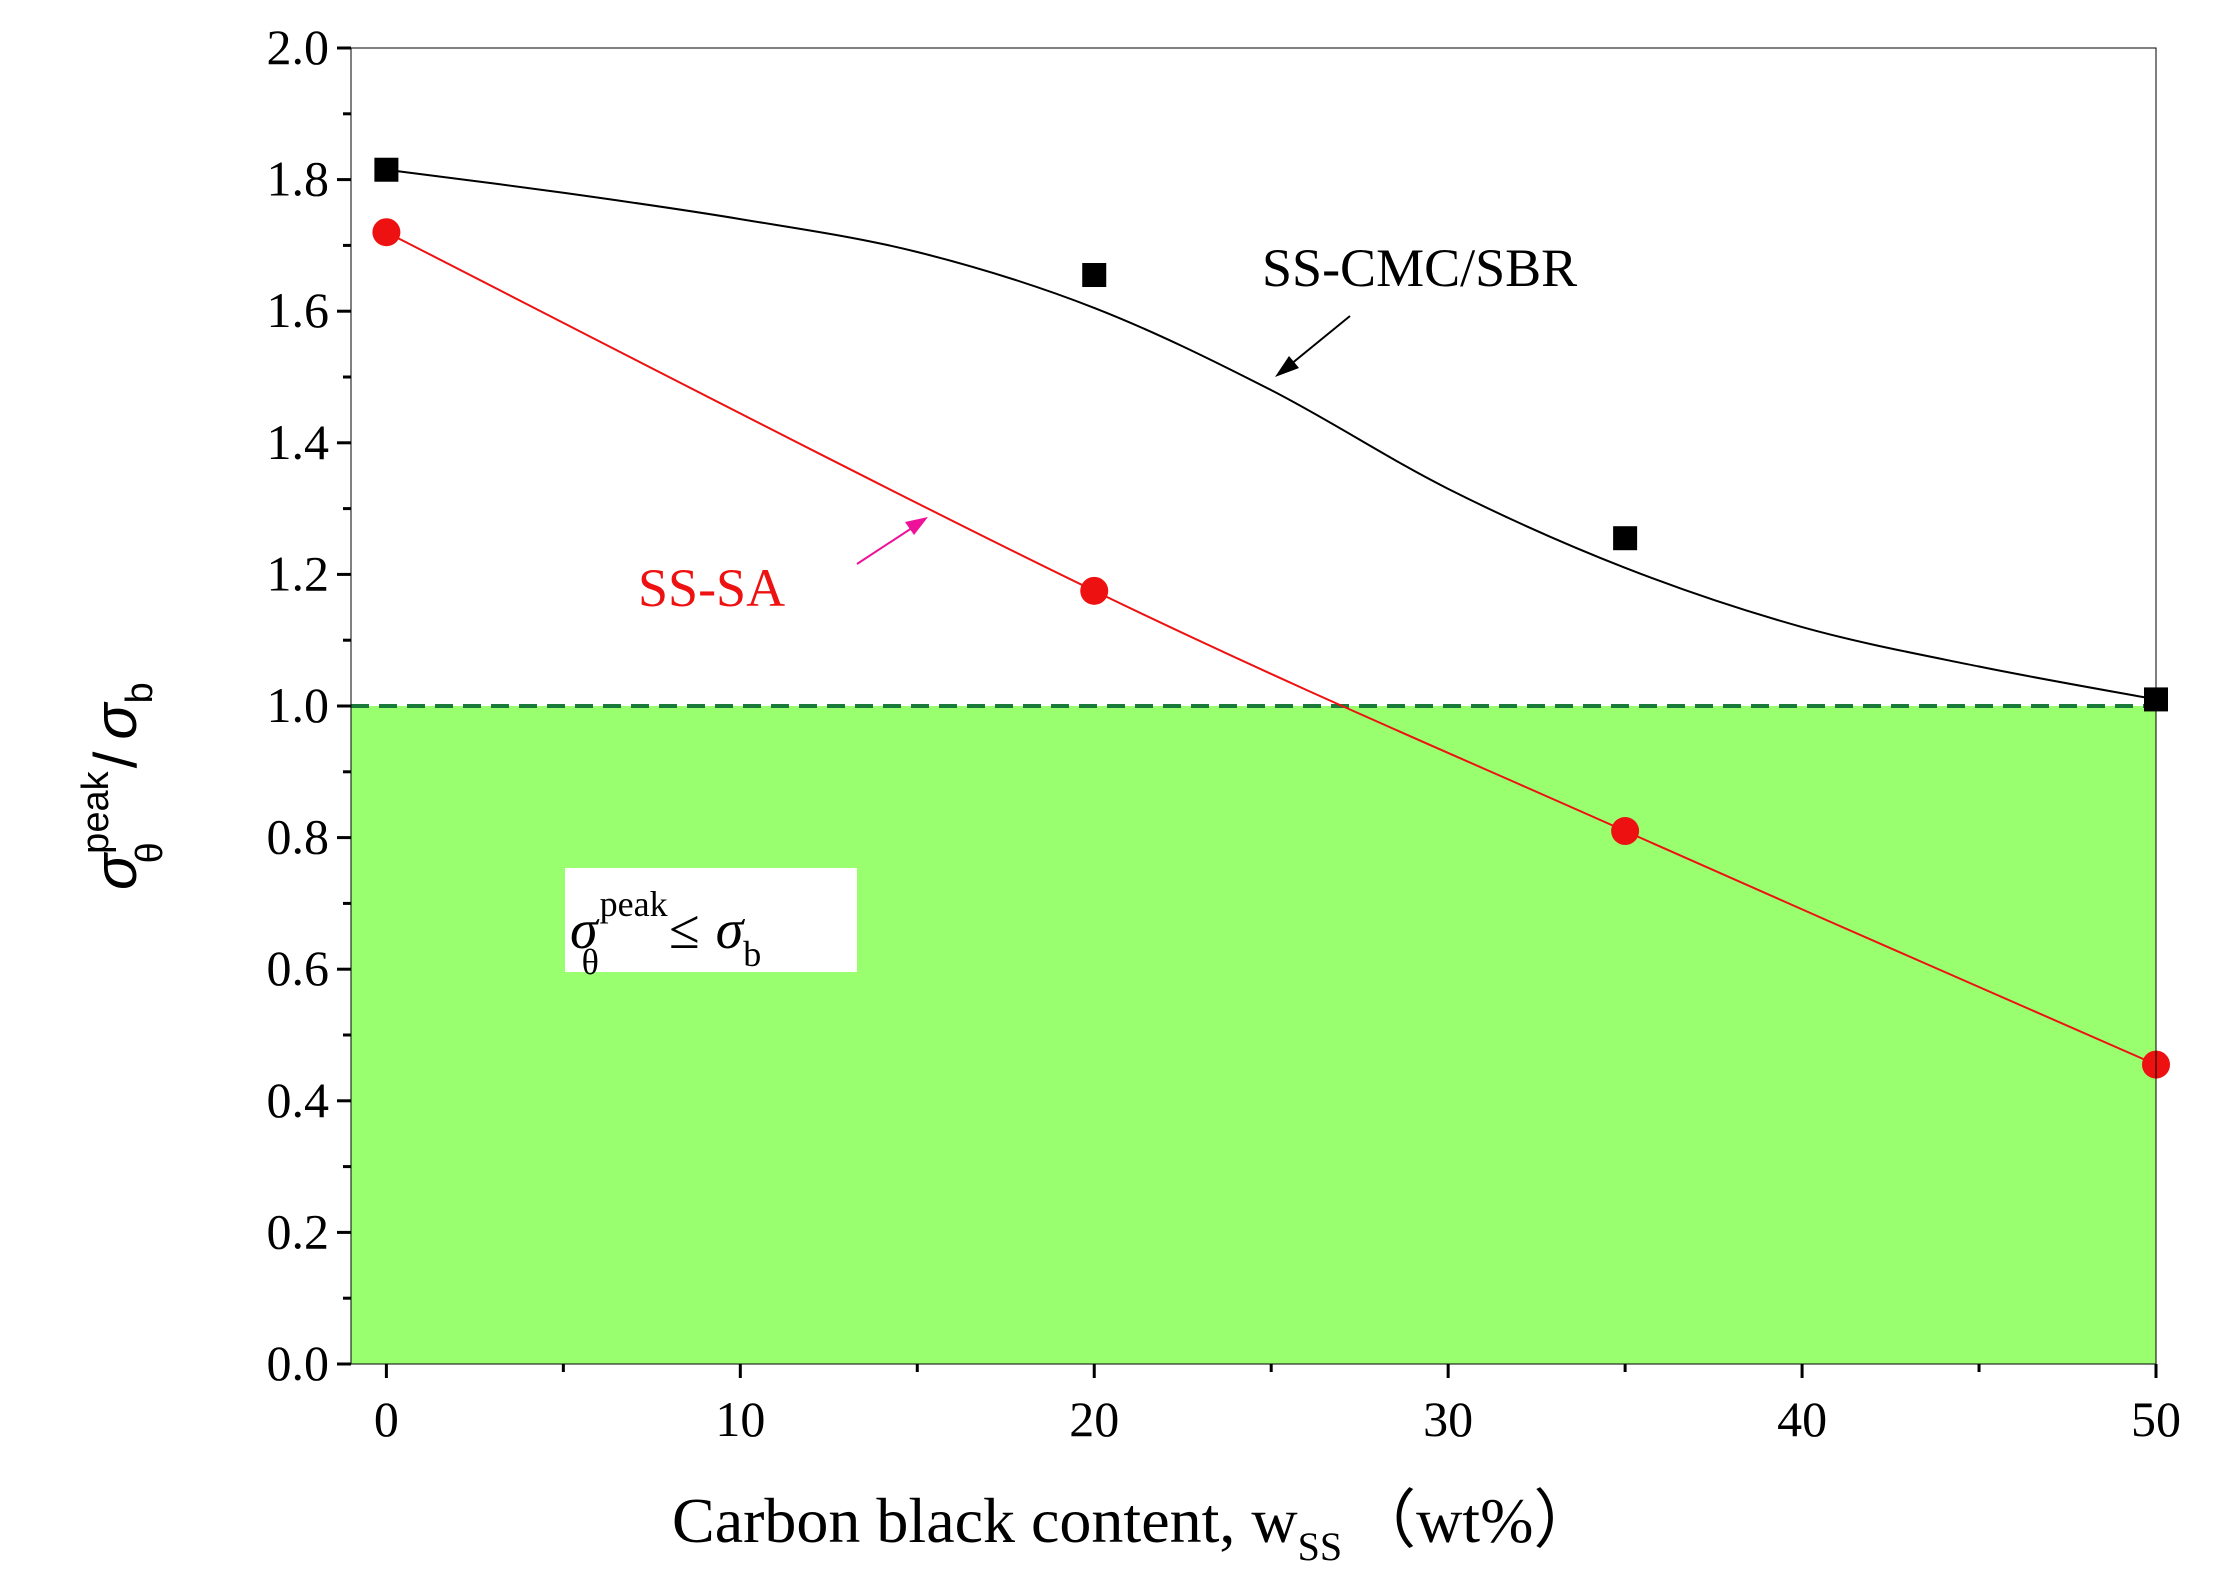 This screenshot has height=1588, width=2224. I want to click on x-tick-label: 10, so click(740, 1419).